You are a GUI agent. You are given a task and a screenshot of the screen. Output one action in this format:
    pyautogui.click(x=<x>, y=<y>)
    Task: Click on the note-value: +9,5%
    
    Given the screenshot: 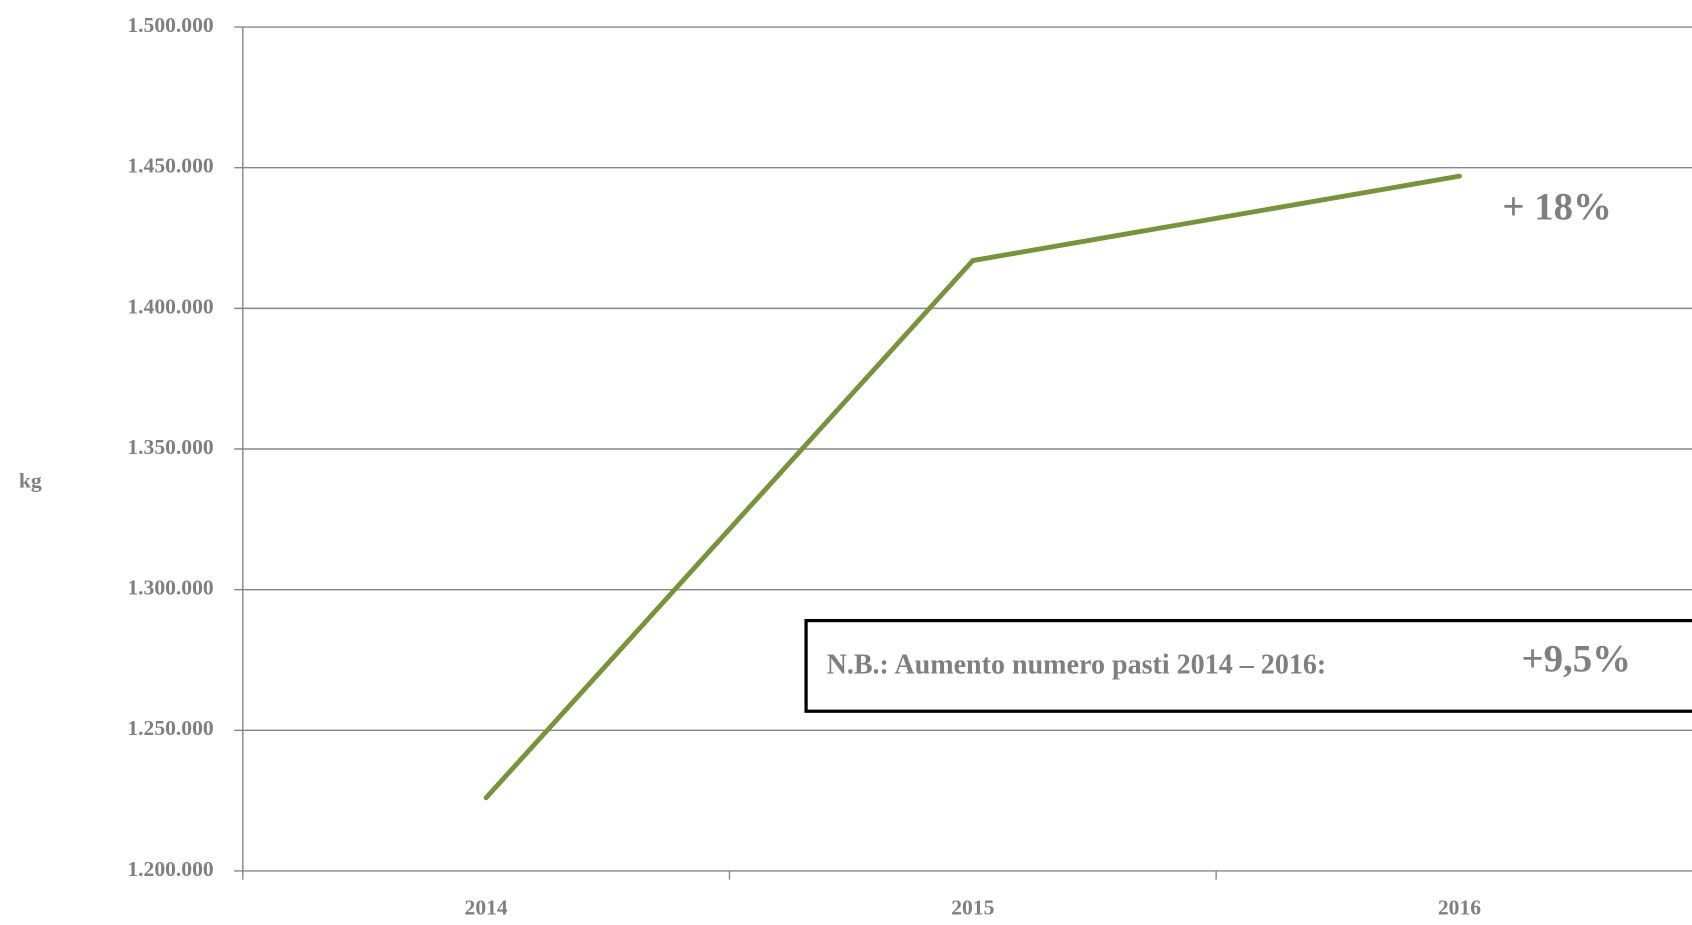 What is the action you would take?
    pyautogui.click(x=1577, y=659)
    